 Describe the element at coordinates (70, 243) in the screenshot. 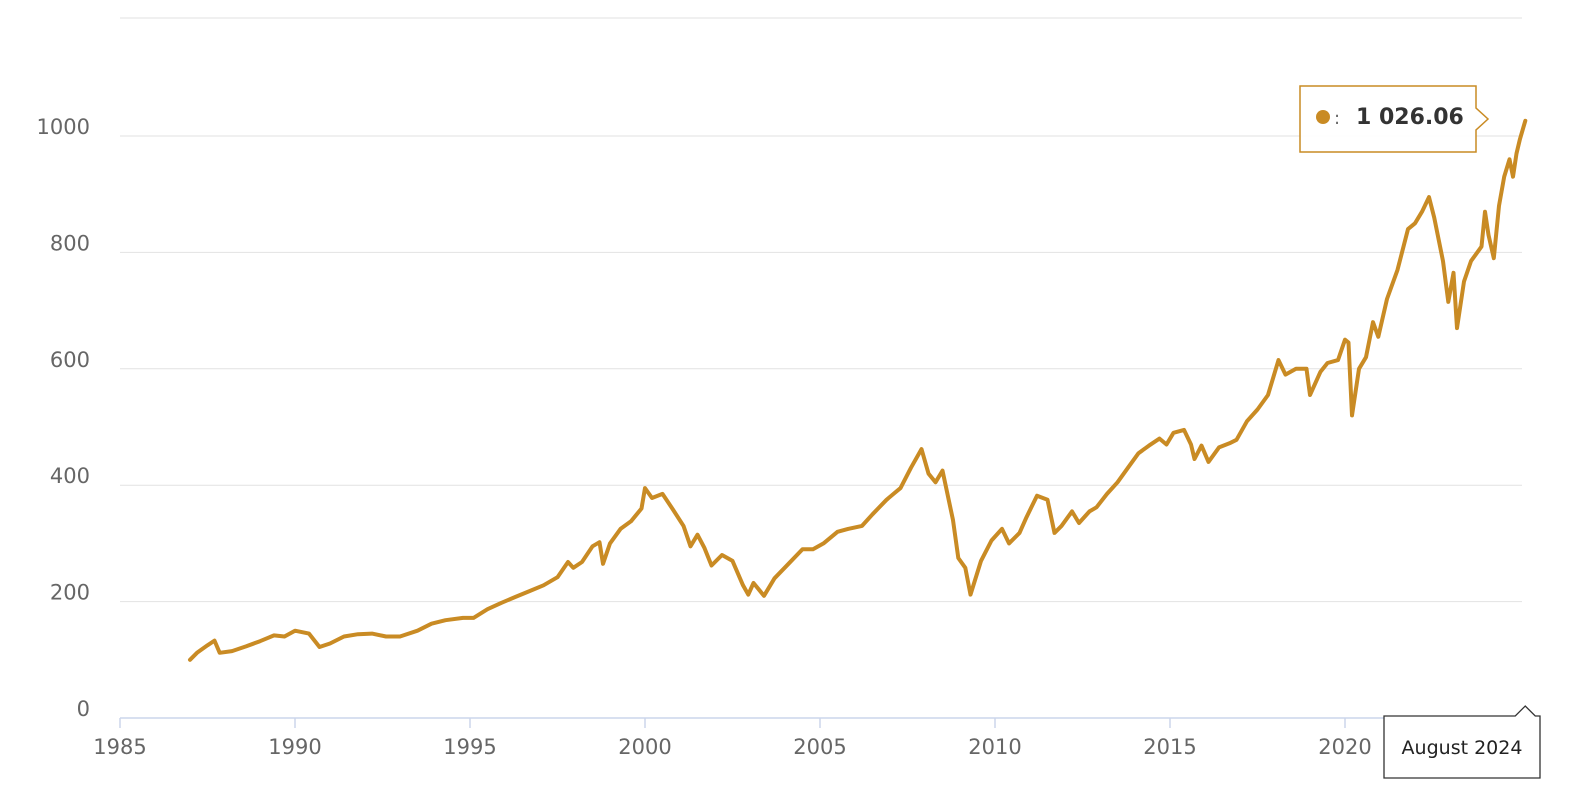

I see `y-tick-label: 800` at that location.